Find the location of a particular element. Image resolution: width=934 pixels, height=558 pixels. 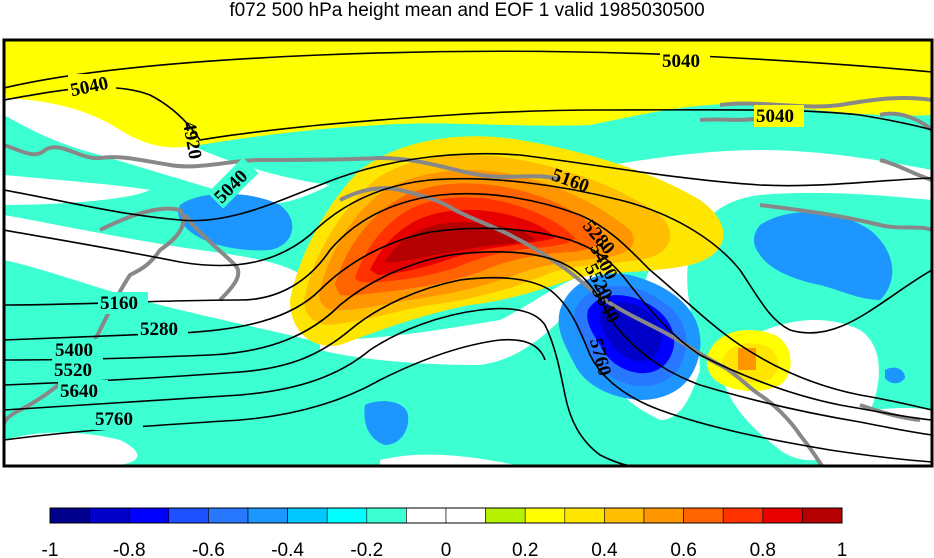

contour-label-5640-a: 5640 is located at coordinates (79, 391).